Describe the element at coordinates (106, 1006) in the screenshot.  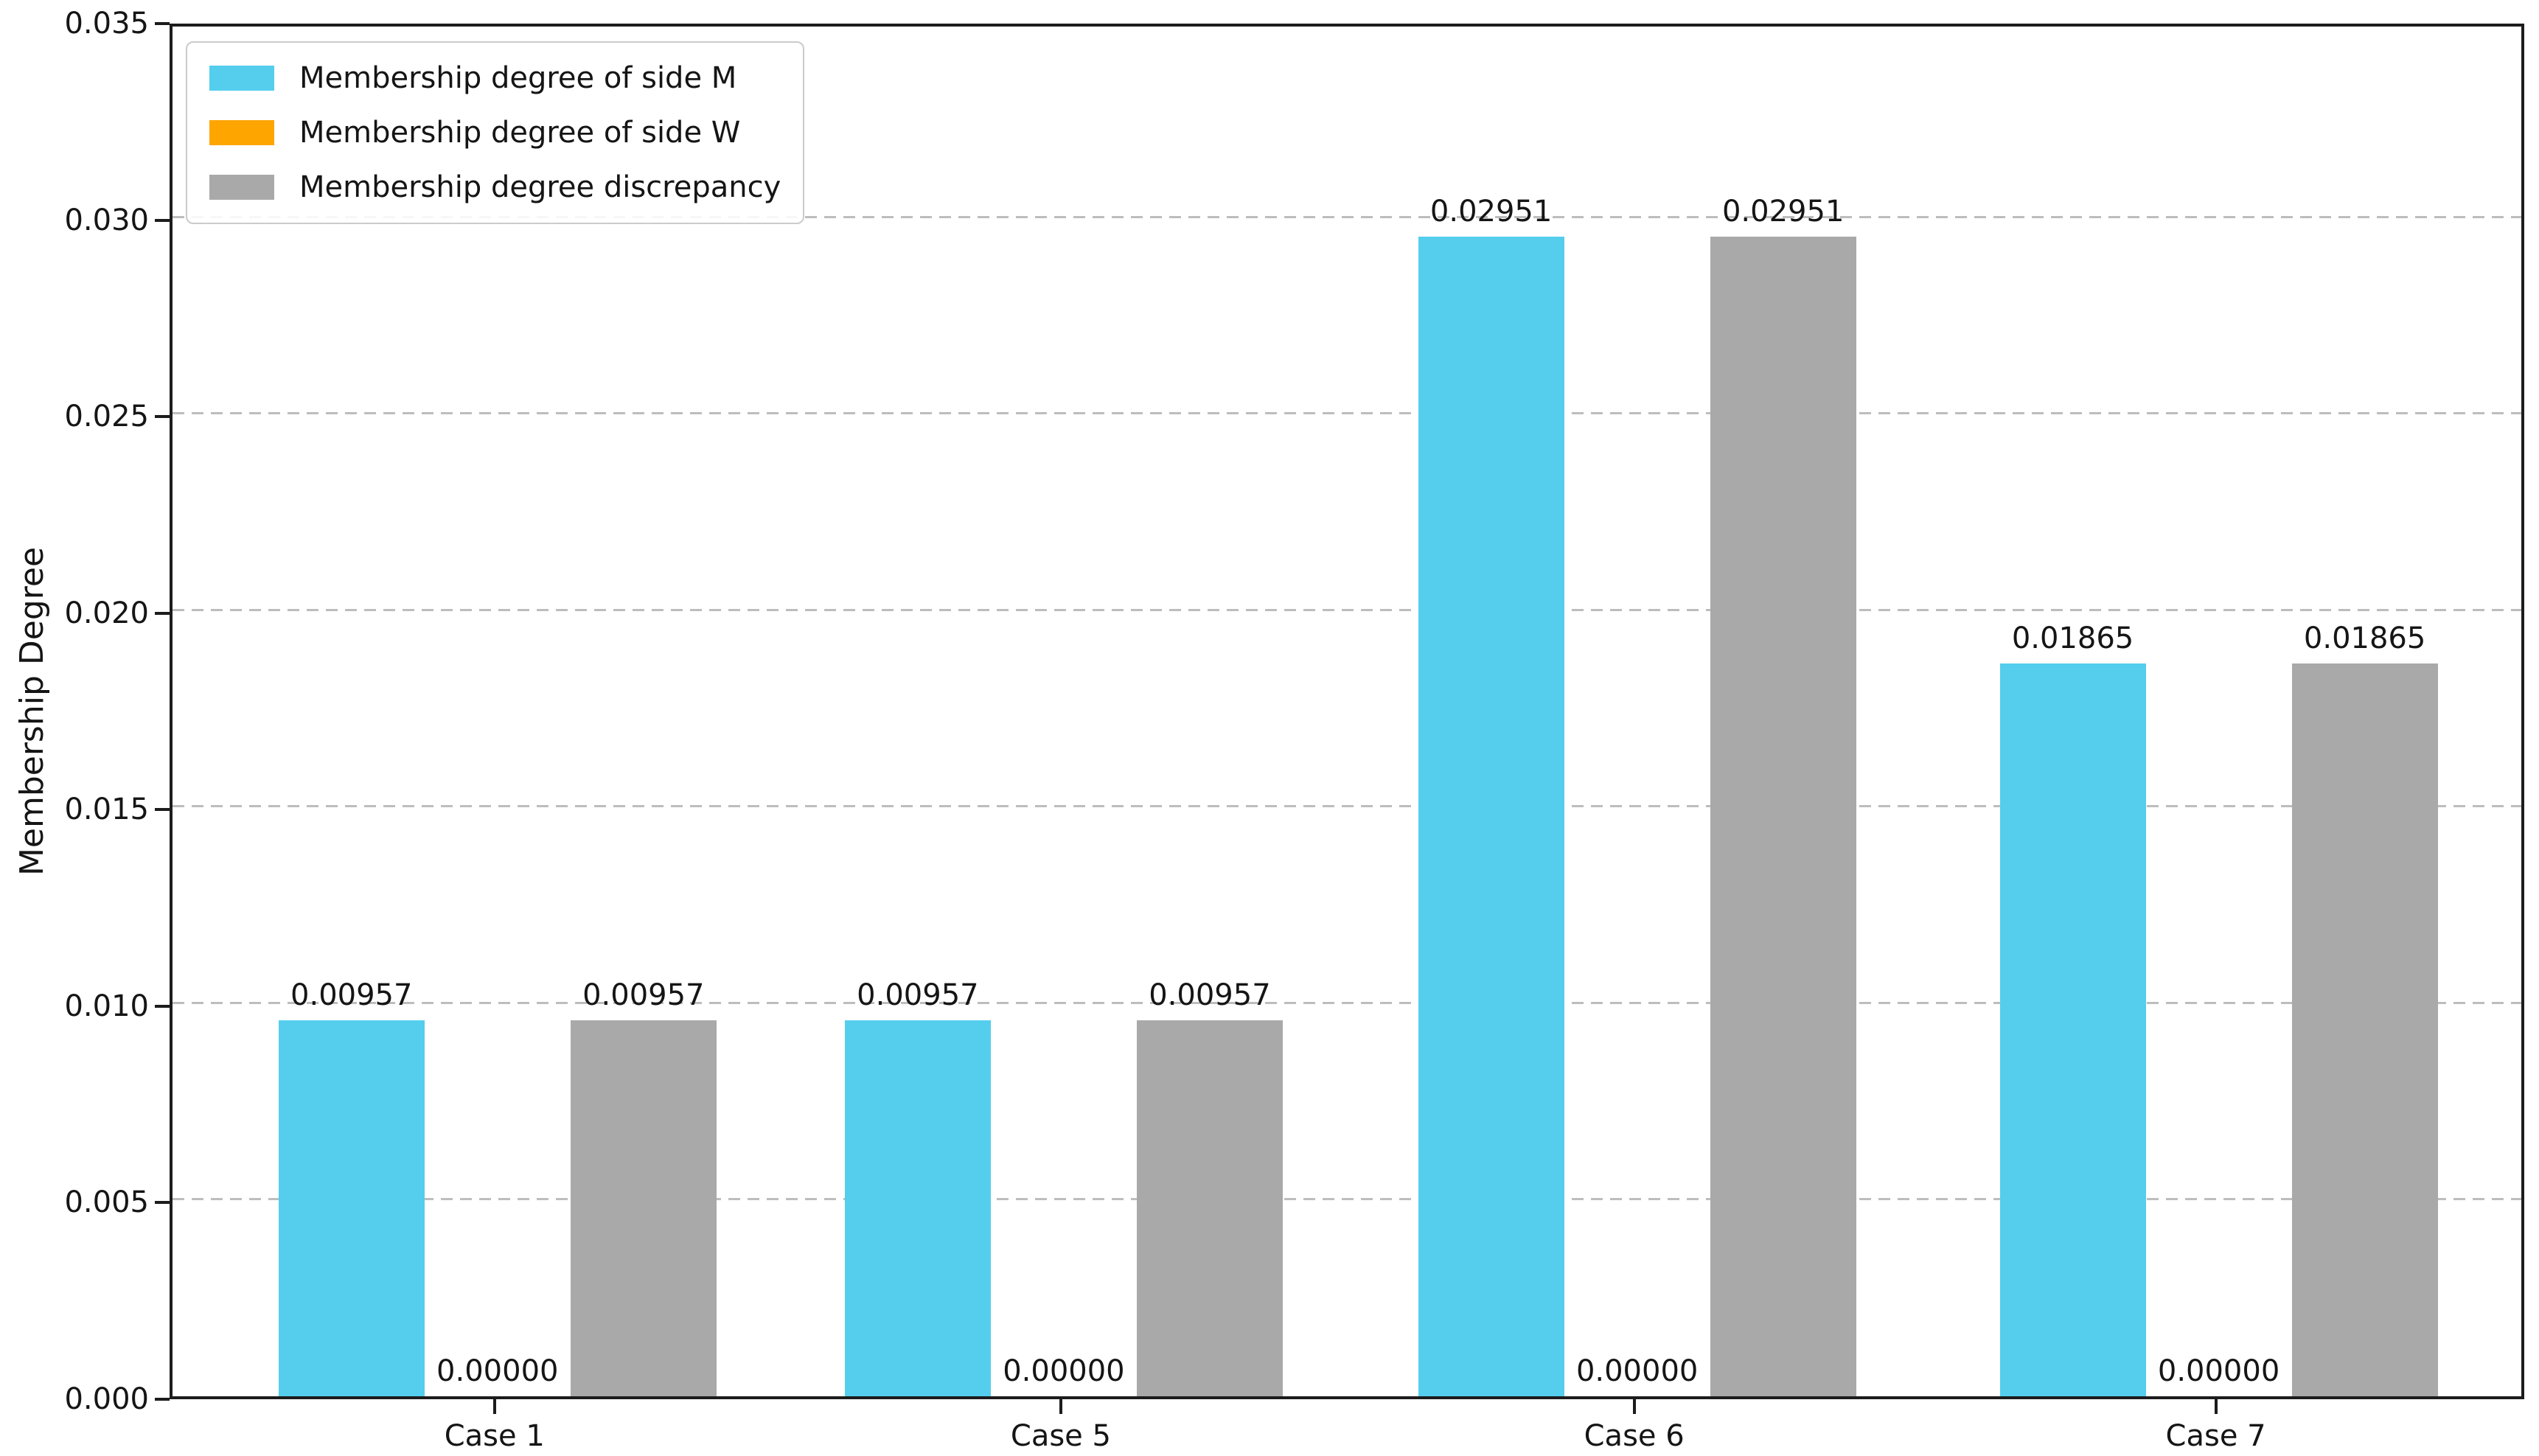
I see `y-tick-label-0.010: 0.010` at that location.